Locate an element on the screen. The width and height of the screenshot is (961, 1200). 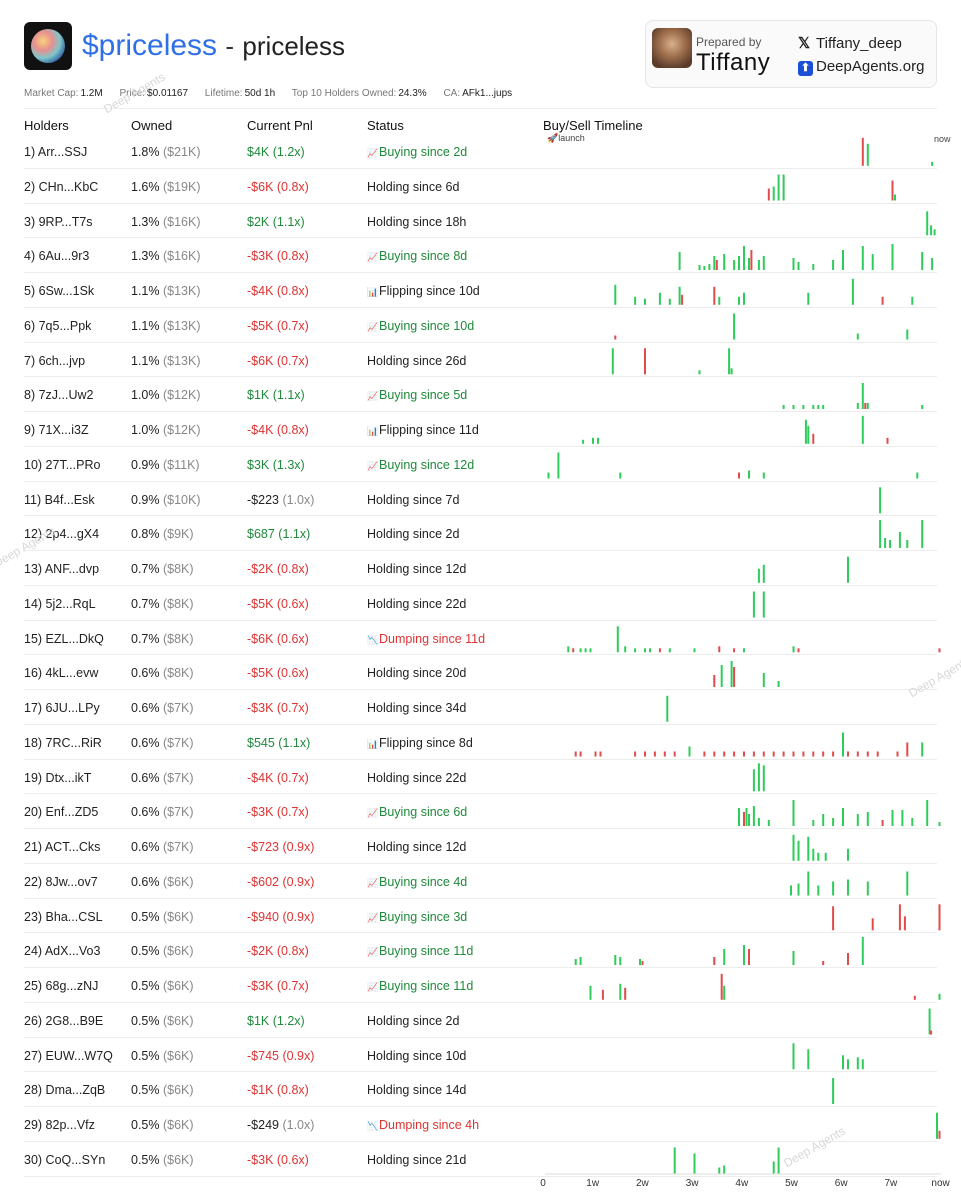
pnl-value: -$6K is located at coordinates (260, 186).